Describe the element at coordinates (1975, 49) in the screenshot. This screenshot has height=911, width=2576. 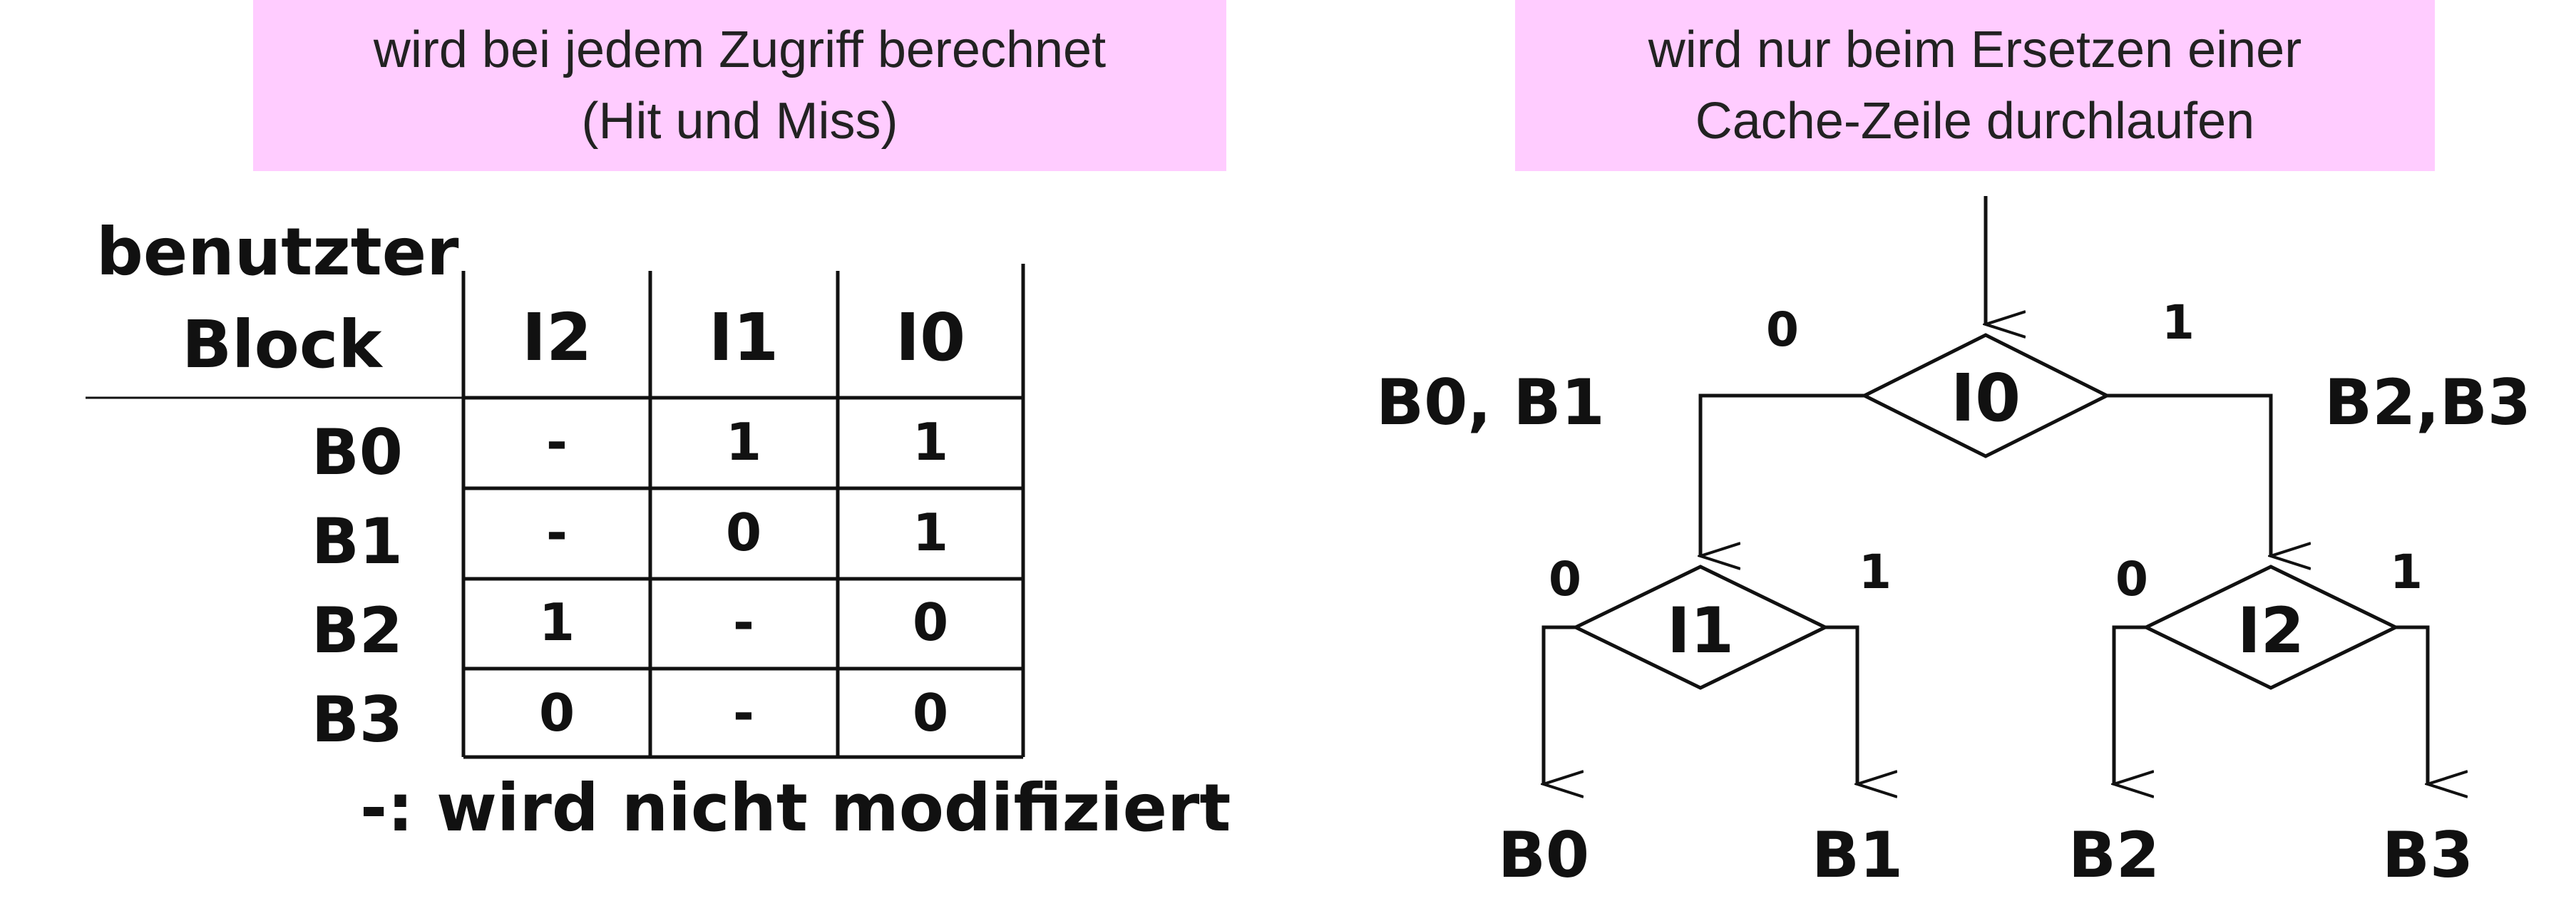
I see `note-right-line1: wird nur beim Ersetzen einer` at that location.